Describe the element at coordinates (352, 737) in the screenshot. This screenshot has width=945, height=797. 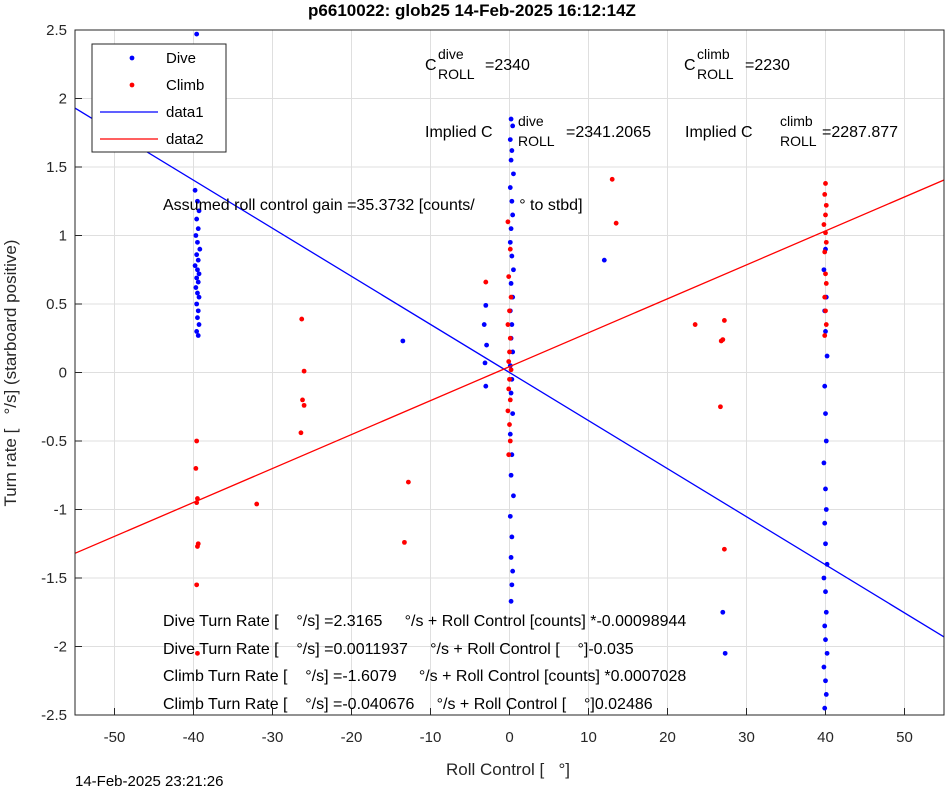
I see `x-tick-label: -20` at that location.